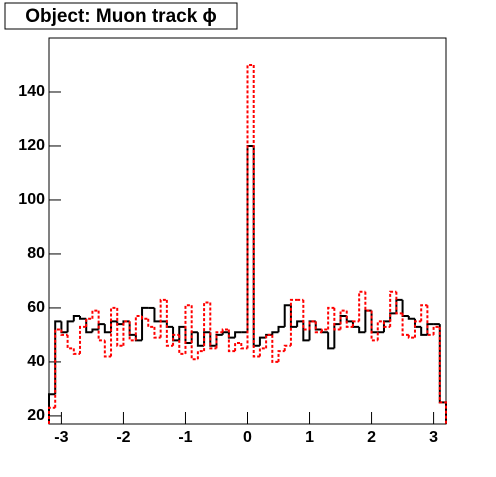  Describe the element at coordinates (31, 199) in the screenshot. I see `y-tick-label: 100` at that location.